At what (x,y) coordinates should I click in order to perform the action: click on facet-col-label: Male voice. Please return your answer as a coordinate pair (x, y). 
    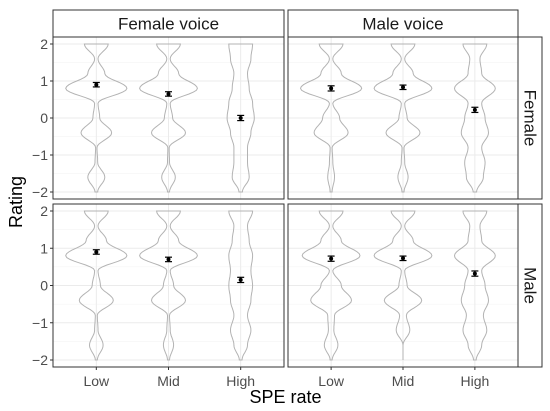
    Looking at the image, I should click on (402, 24).